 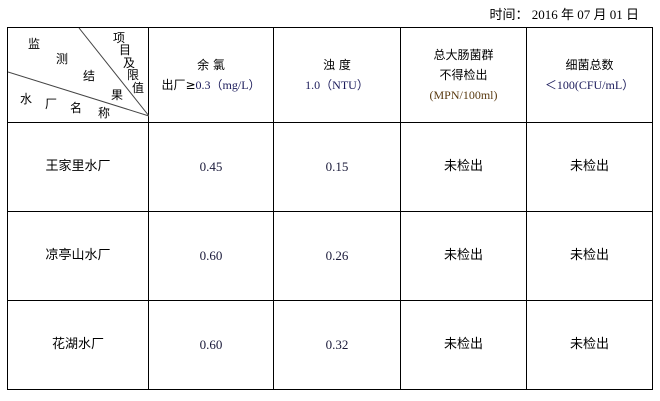 I want to click on header-title: 总大肠菌群, so click(x=463, y=55).